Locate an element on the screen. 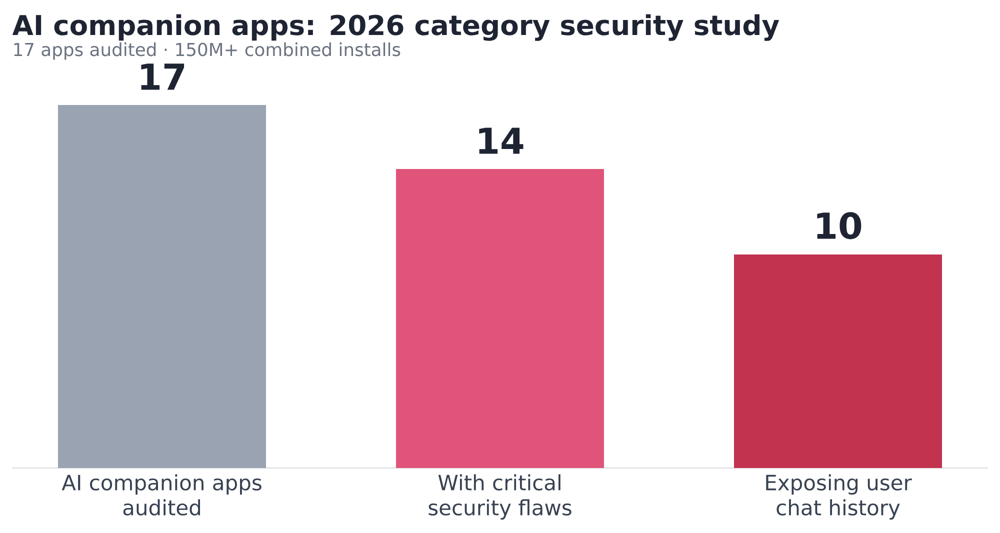 The width and height of the screenshot is (1000, 533). x-tick-label: Exposing user chat history is located at coordinates (839, 497).